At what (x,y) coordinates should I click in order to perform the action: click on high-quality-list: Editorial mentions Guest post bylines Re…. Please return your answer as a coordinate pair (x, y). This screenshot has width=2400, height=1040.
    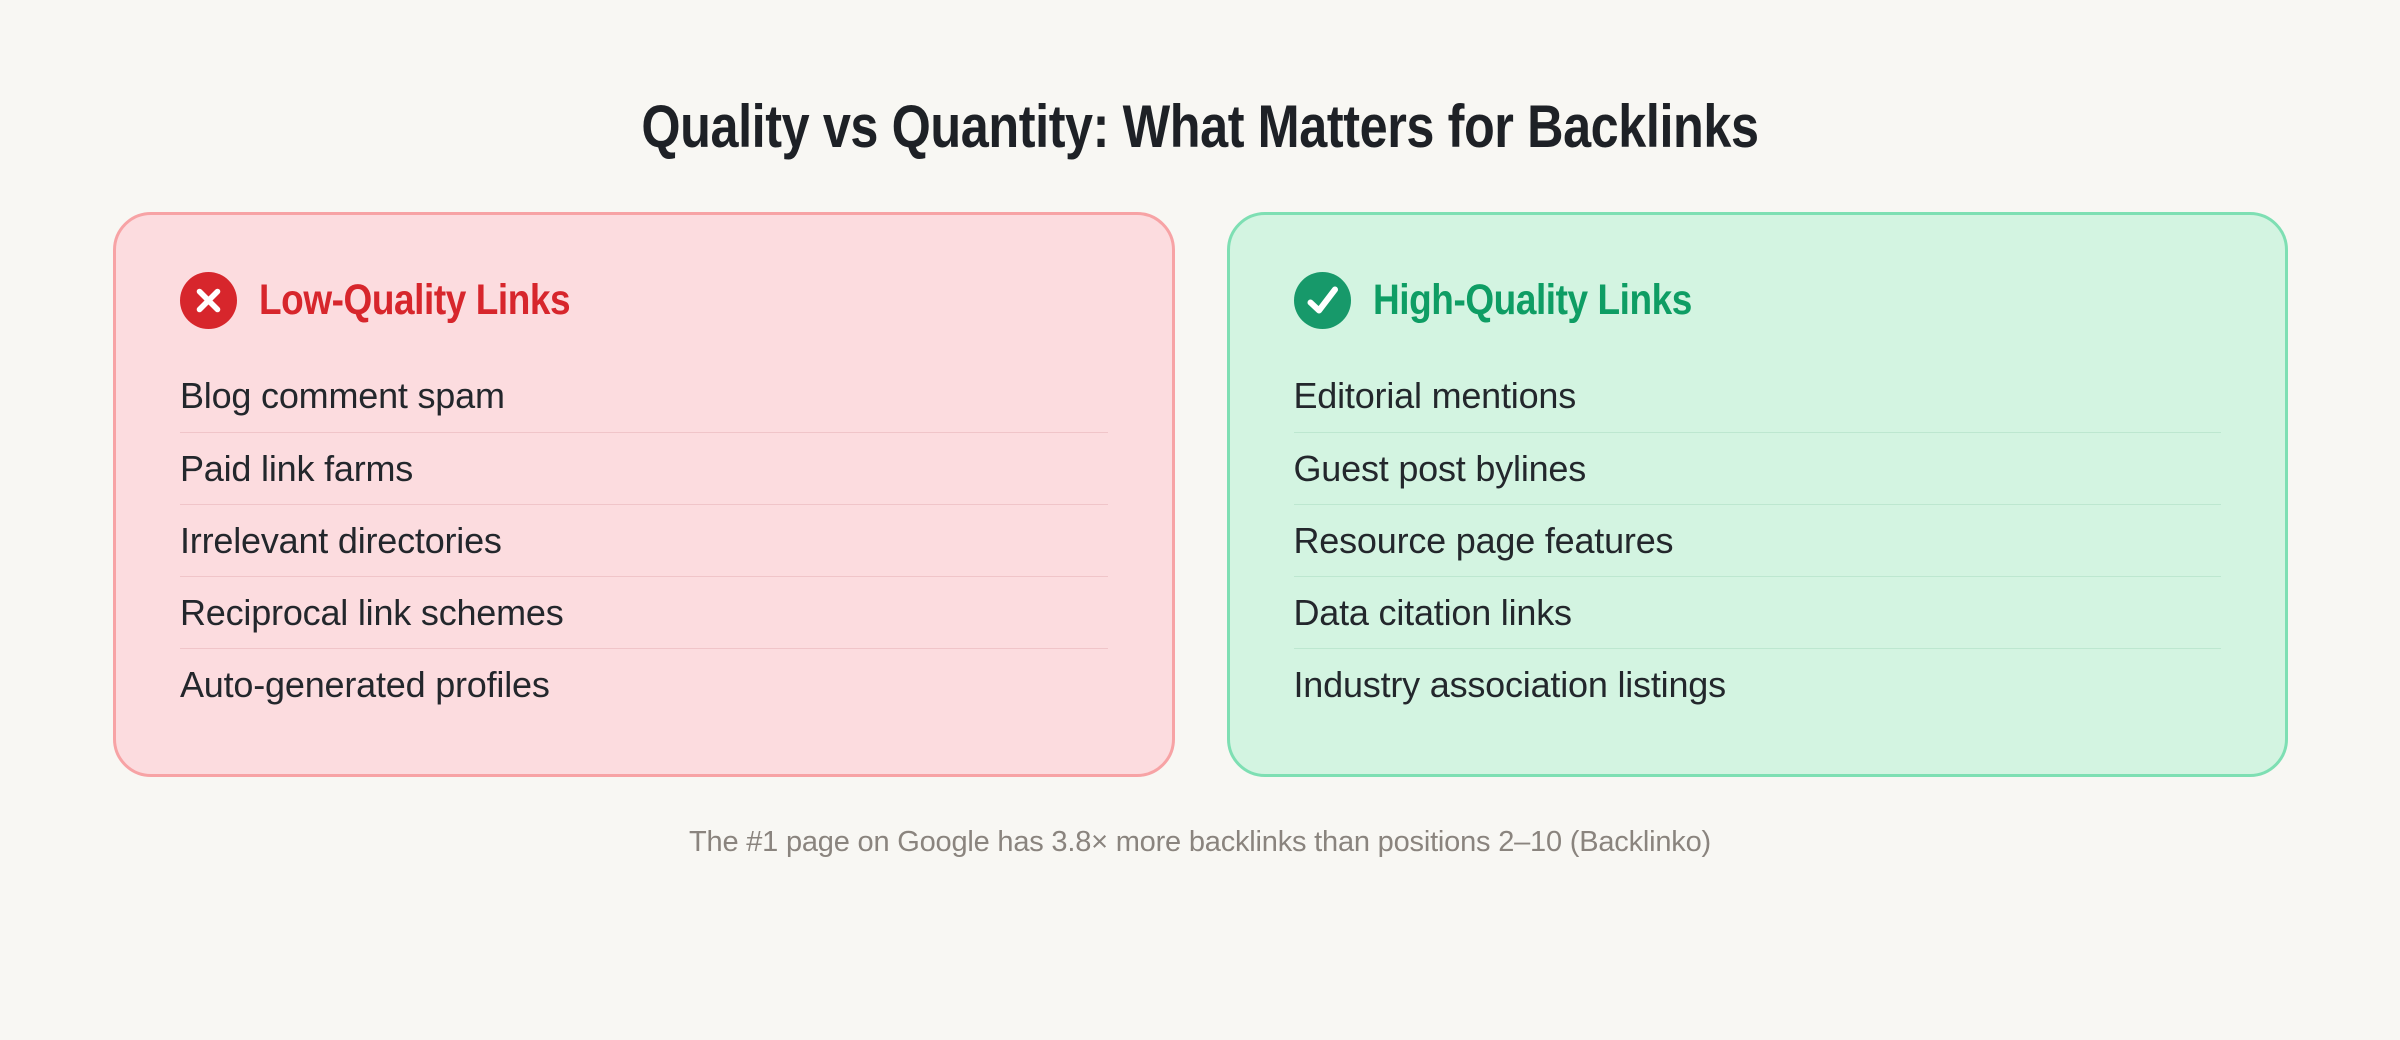
    Looking at the image, I should click on (1757, 540).